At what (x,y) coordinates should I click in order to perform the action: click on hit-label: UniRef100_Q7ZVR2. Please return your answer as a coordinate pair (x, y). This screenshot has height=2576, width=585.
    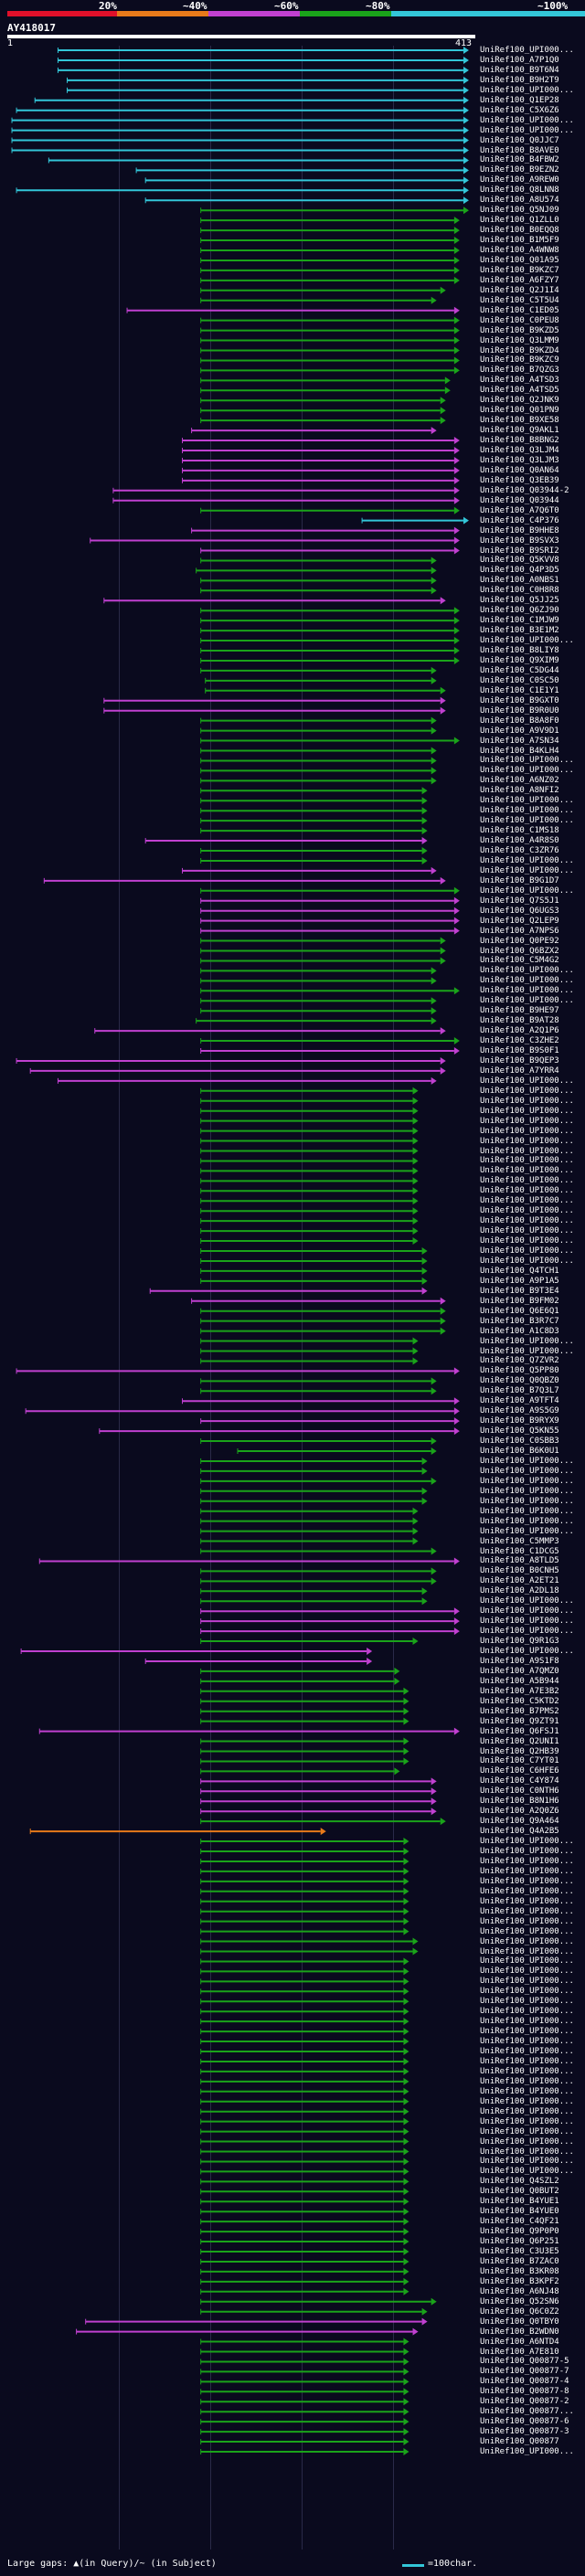
    Looking at the image, I should click on (519, 1361).